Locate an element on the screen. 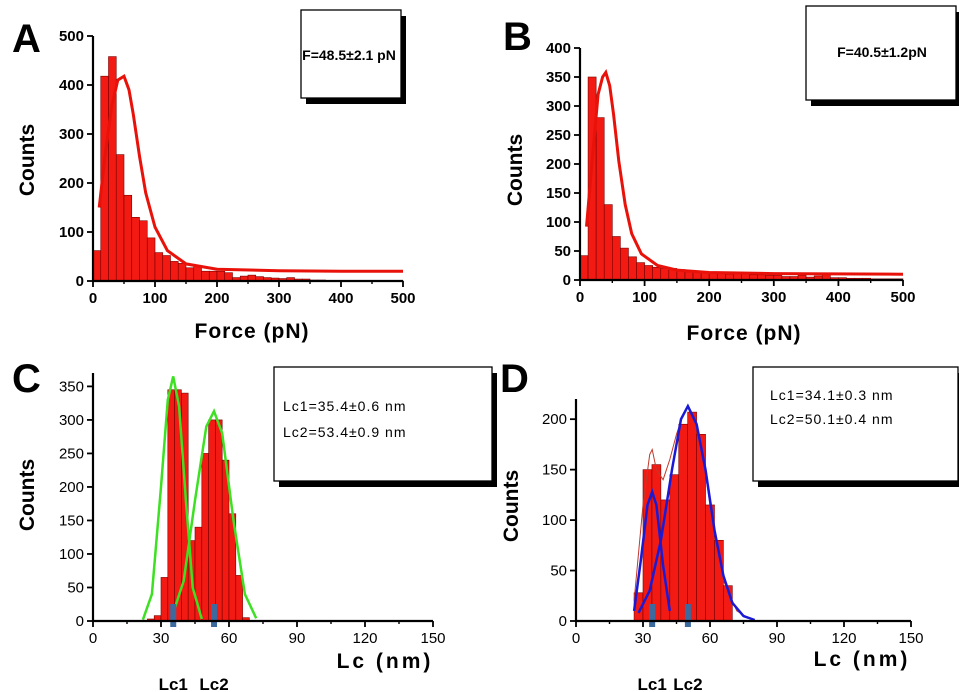  y-tick-label: 250 is located at coordinates (558, 135).